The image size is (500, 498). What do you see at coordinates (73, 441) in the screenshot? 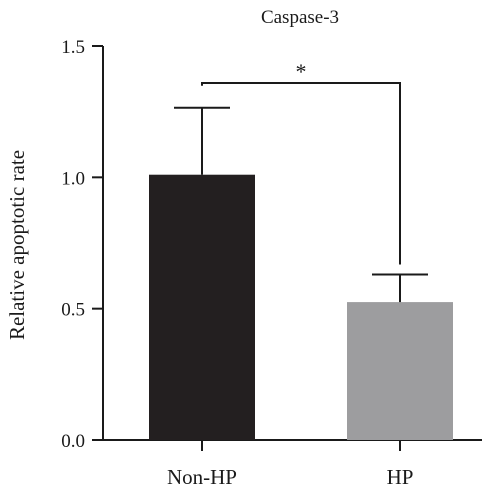
I see `y-tick-label: 0.0` at bounding box center [73, 441].